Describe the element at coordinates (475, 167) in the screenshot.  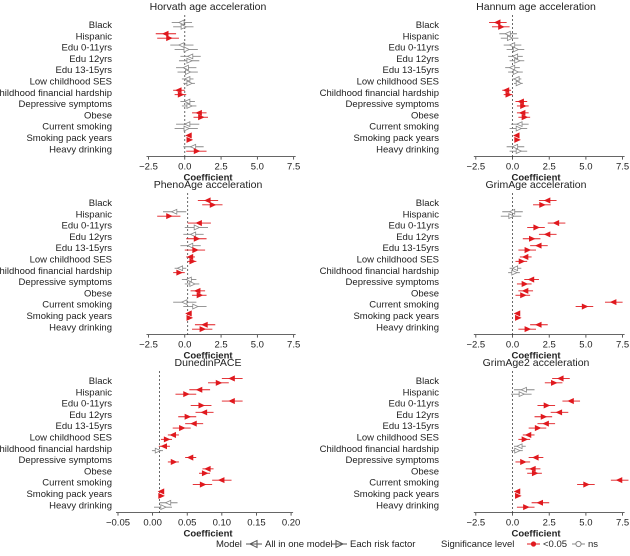
I see `x-tick-label: −2.5` at that location.